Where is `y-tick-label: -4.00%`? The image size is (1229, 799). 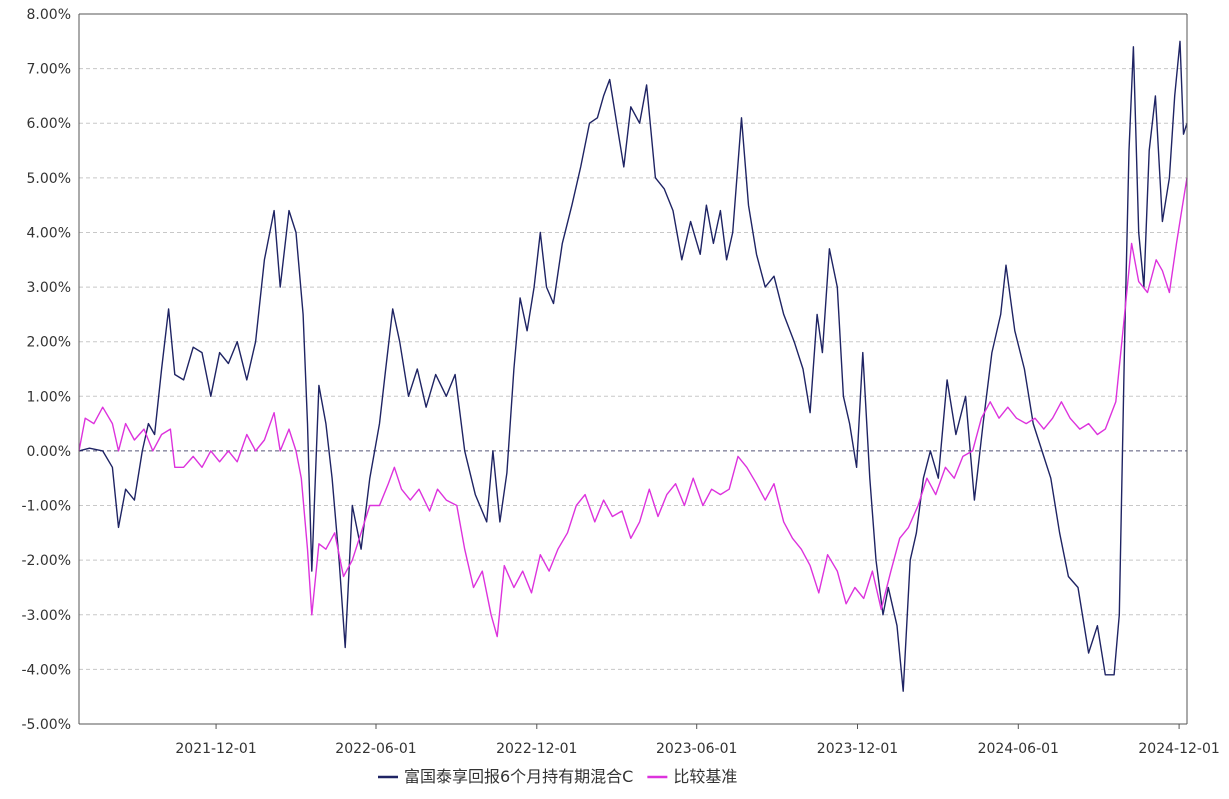 y-tick-label: -4.00% is located at coordinates (46, 670).